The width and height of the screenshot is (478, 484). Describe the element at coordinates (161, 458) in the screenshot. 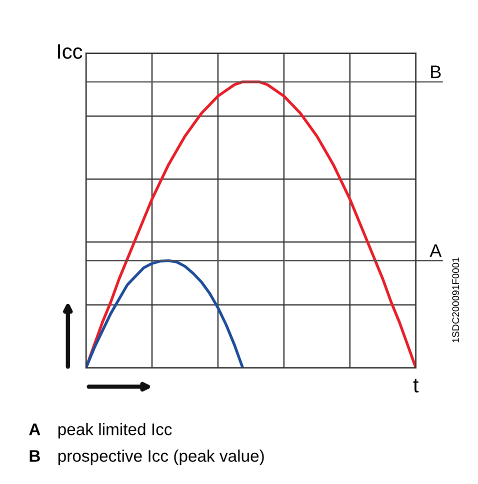

I see `text: prospective Icc (peak value)` at that location.